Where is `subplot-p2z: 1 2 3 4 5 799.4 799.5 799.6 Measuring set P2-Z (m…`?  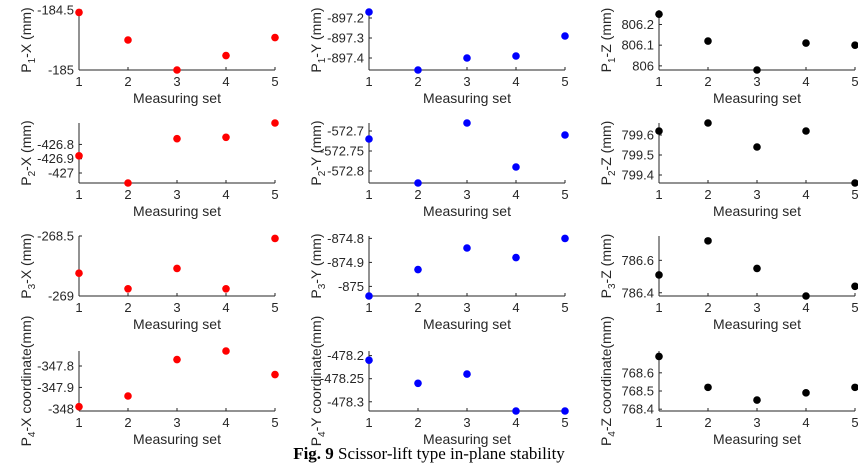 subplot-p2z: 1 2 3 4 5 799.4 799.5 799.6 Measuring set P2-Z (m… is located at coordinates (728, 169).